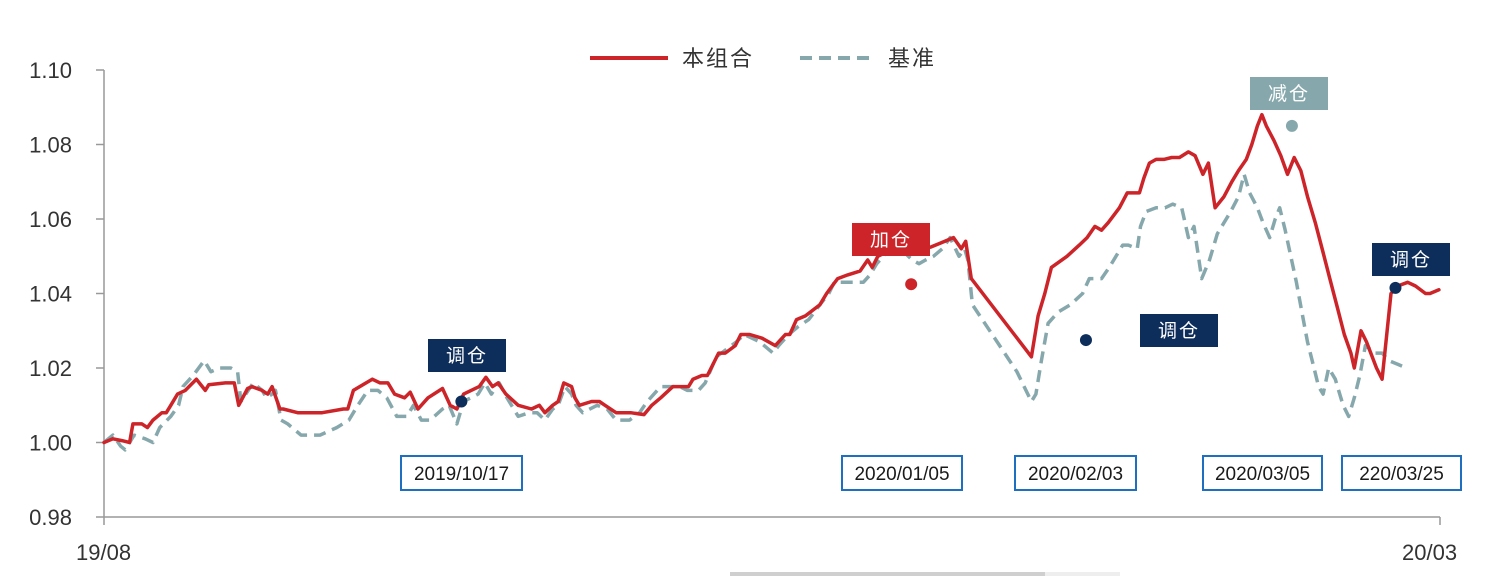 The height and width of the screenshot is (576, 1498). I want to click on date-label: 220/03/25, so click(1401, 474).